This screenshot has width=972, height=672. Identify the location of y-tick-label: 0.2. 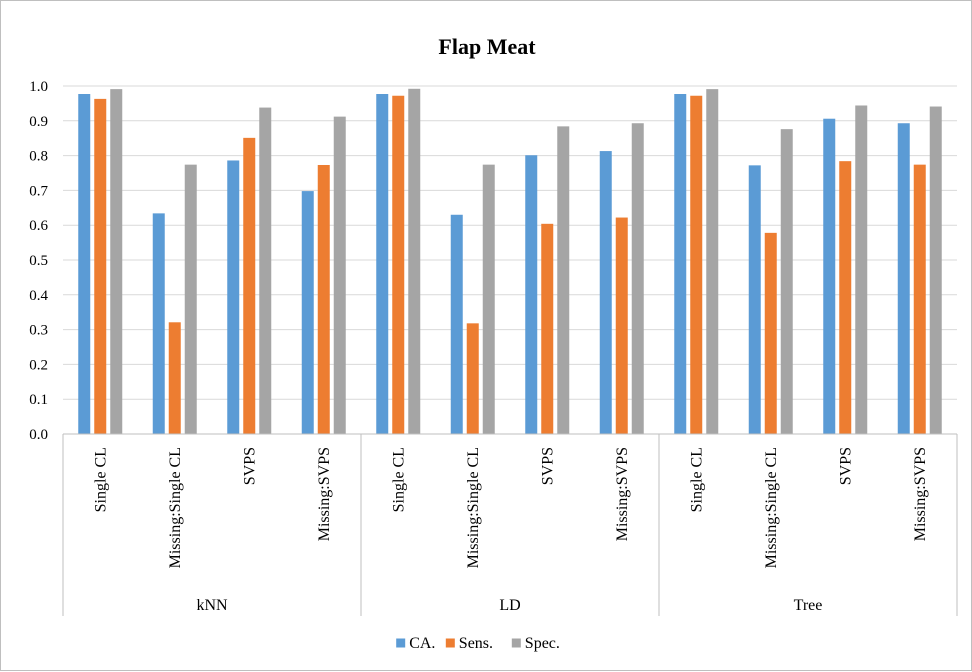
(38, 365).